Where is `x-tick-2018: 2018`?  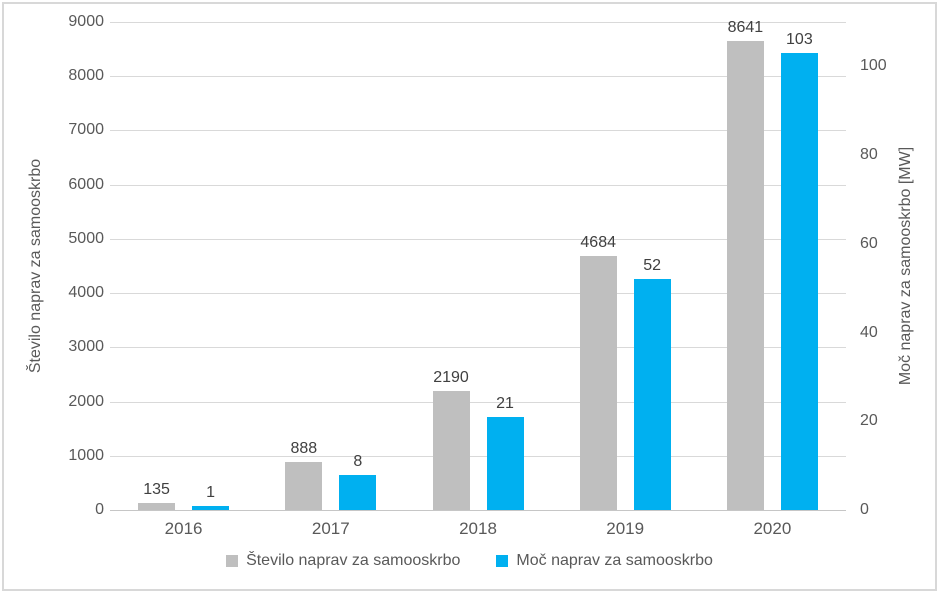
x-tick-2018: 2018 is located at coordinates (478, 528).